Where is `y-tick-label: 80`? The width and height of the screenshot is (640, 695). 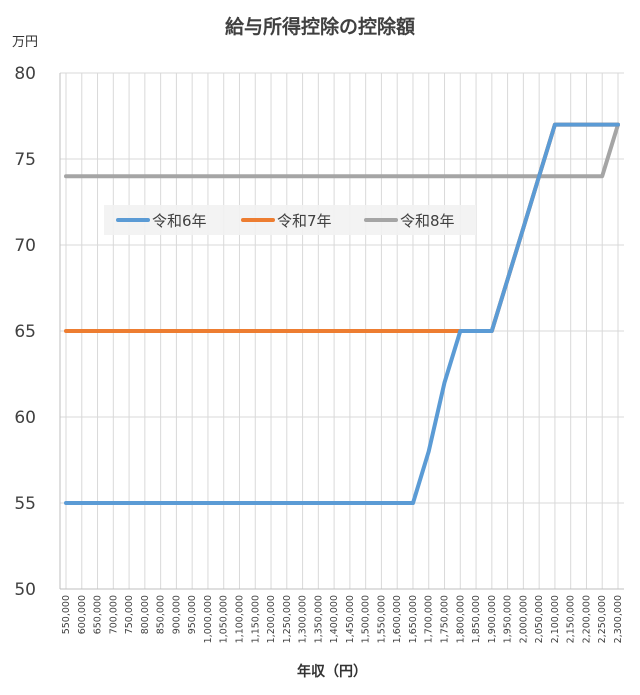 y-tick-label: 80 is located at coordinates (25, 74).